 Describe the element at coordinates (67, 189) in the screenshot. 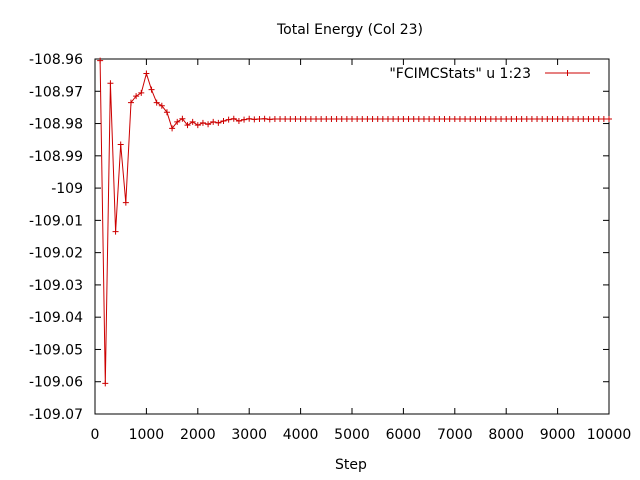

I see `y-tick-label: -109` at that location.